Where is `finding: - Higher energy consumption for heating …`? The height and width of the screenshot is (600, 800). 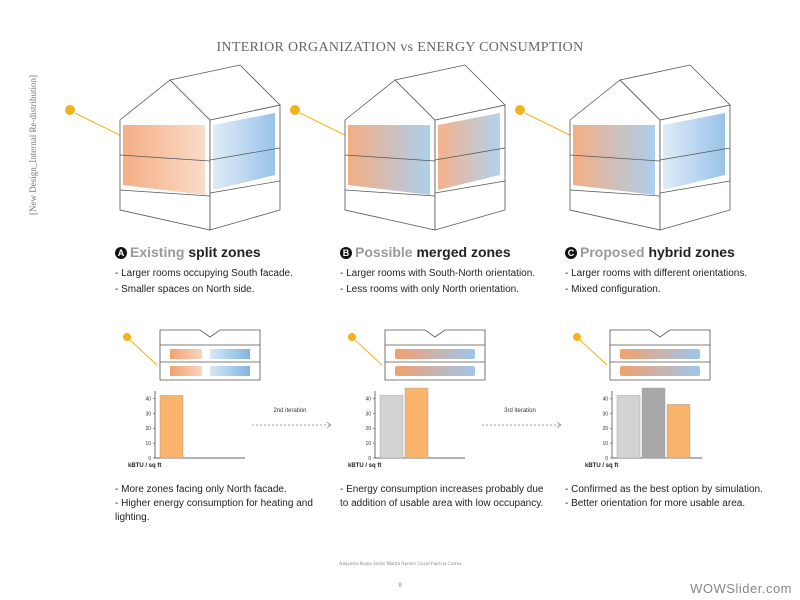 finding: - Higher energy consumption for heating … is located at coordinates (214, 510).